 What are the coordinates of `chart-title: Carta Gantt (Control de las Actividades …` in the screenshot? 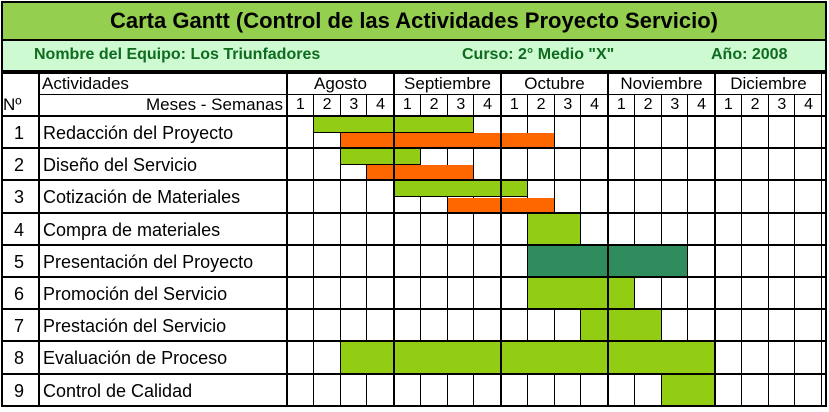 It's located at (414, 21).